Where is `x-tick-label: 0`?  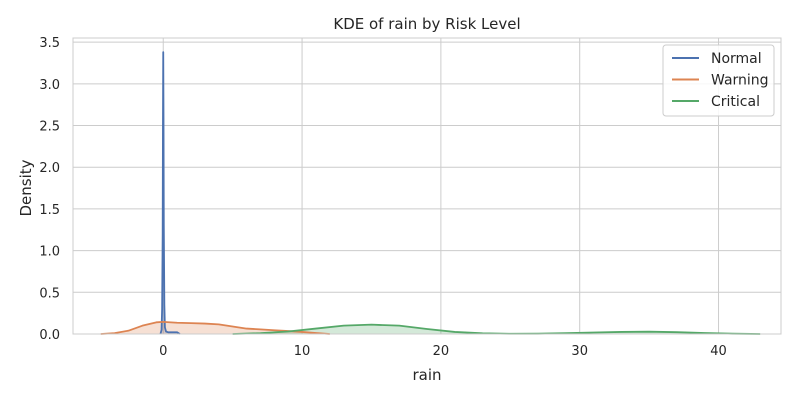 x-tick-label: 0 is located at coordinates (163, 351).